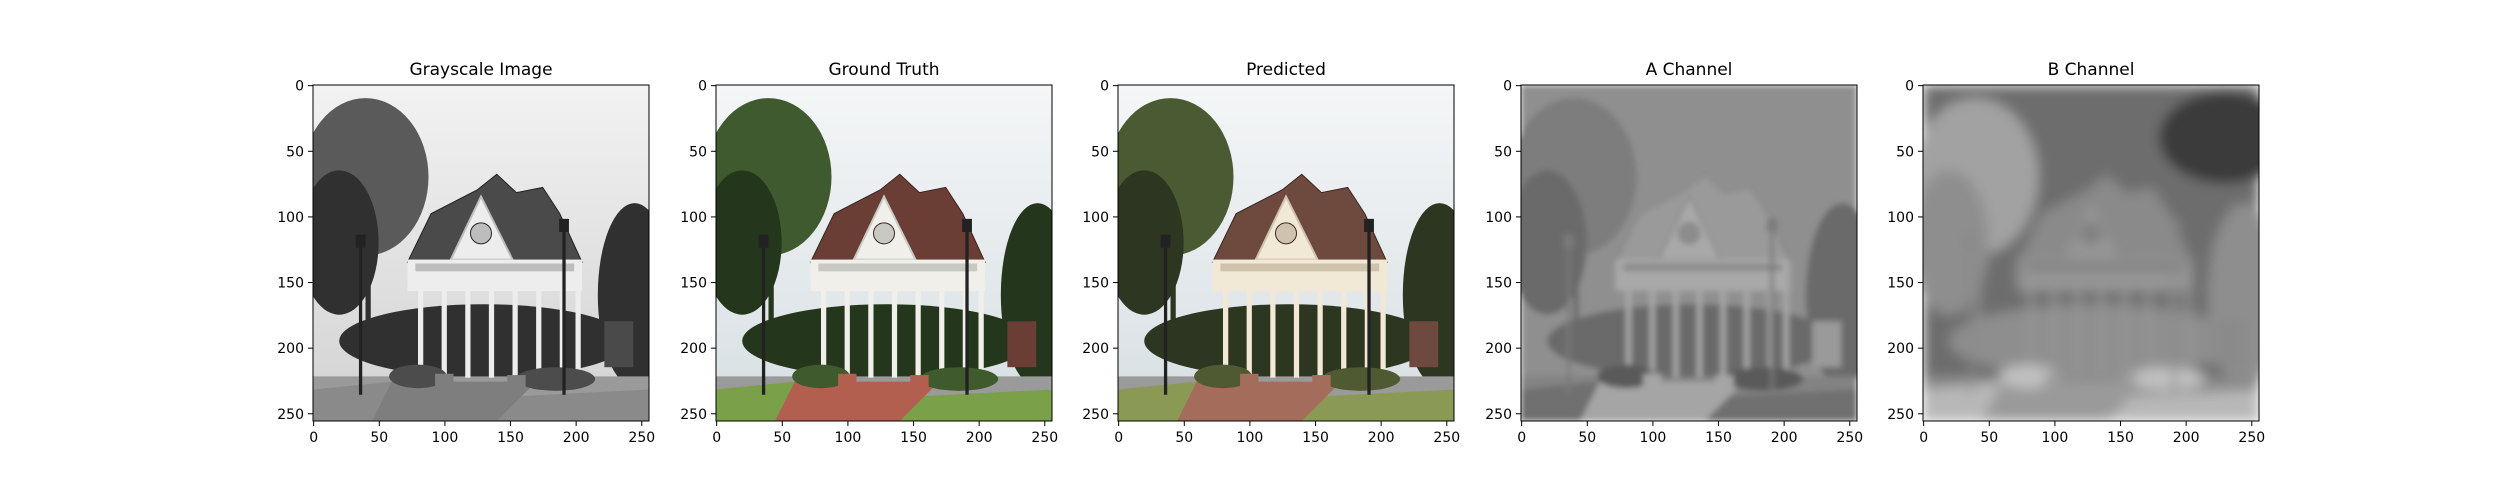 This screenshot has width=2500, height=500. What do you see at coordinates (1689, 70) in the screenshot?
I see `panel-title: A Channel` at bounding box center [1689, 70].